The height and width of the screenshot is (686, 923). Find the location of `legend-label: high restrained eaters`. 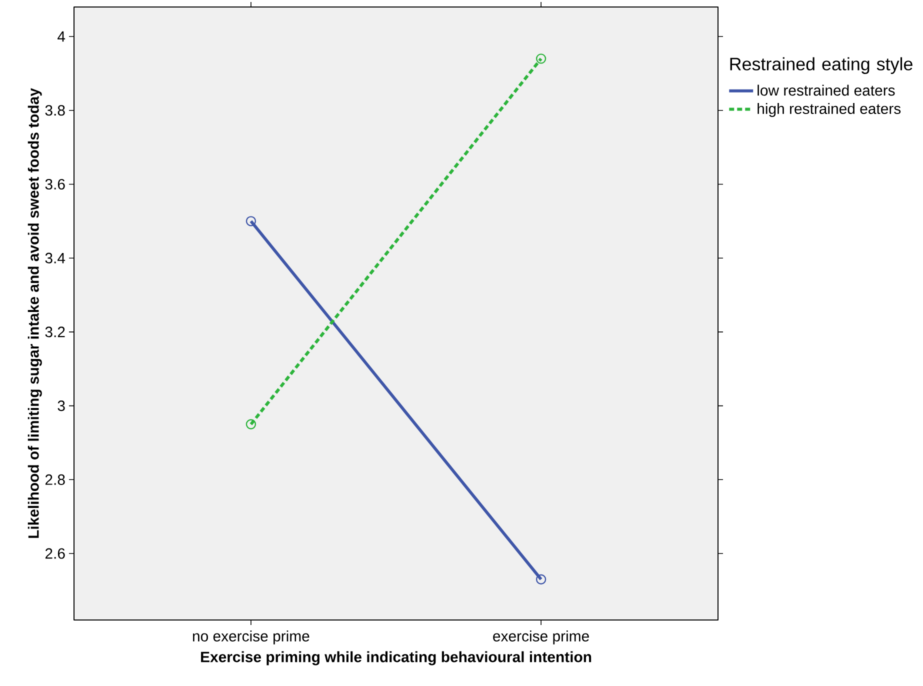

legend-label: high restrained eaters is located at coordinates (829, 110).